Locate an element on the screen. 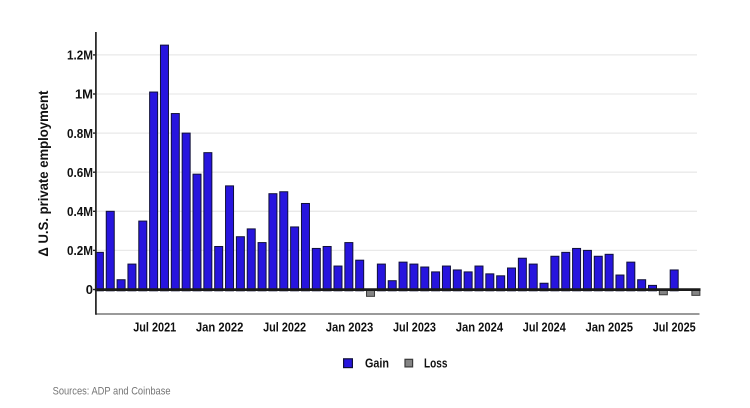 This screenshot has height=408, width=750. svg-text: Jan 2023 is located at coordinates (350, 327).